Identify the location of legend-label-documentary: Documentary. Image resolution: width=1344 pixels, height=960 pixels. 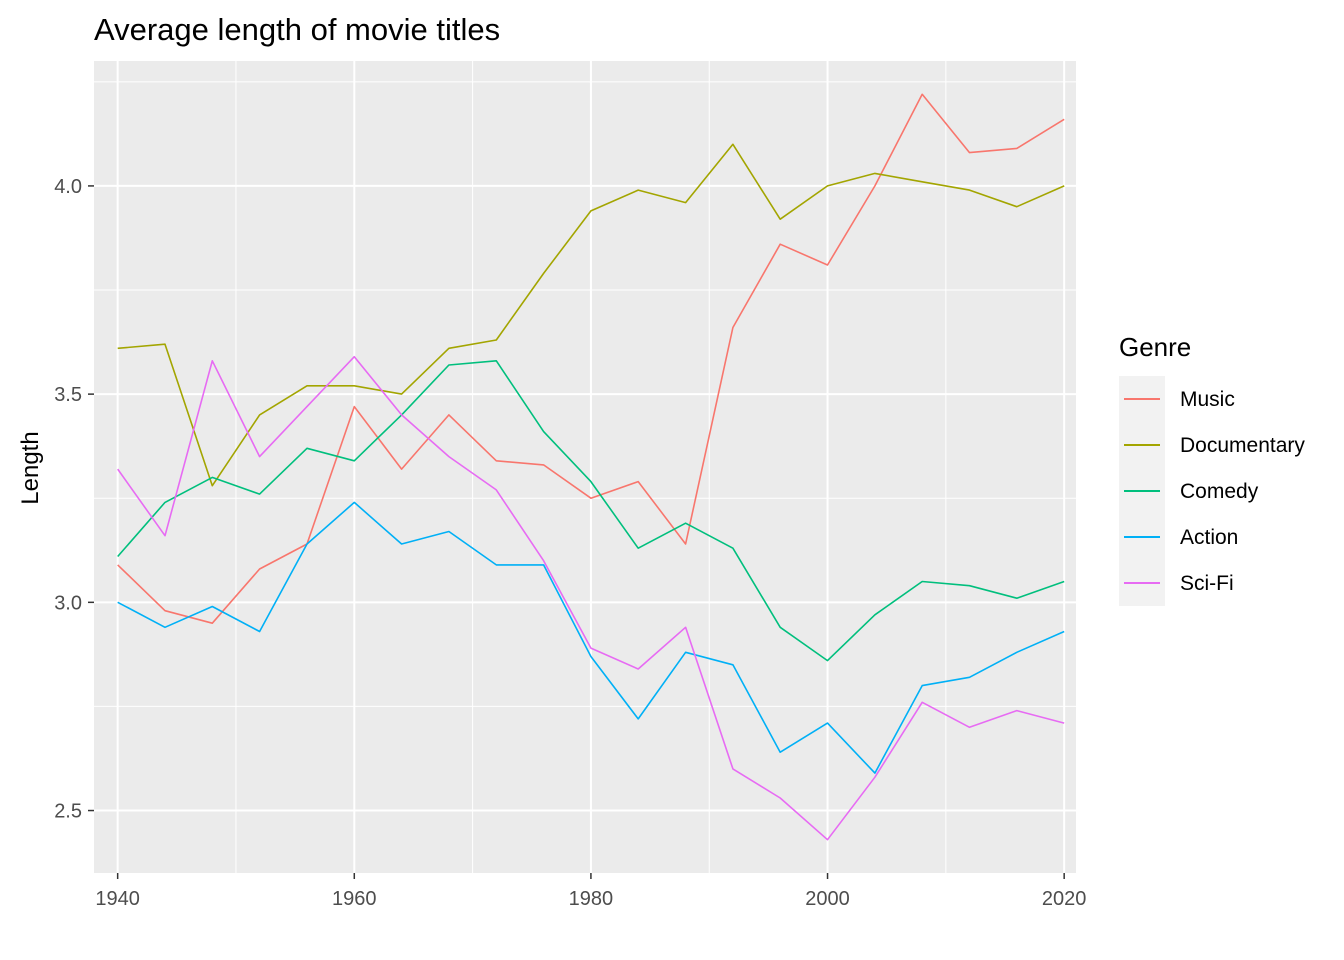
(1242, 445).